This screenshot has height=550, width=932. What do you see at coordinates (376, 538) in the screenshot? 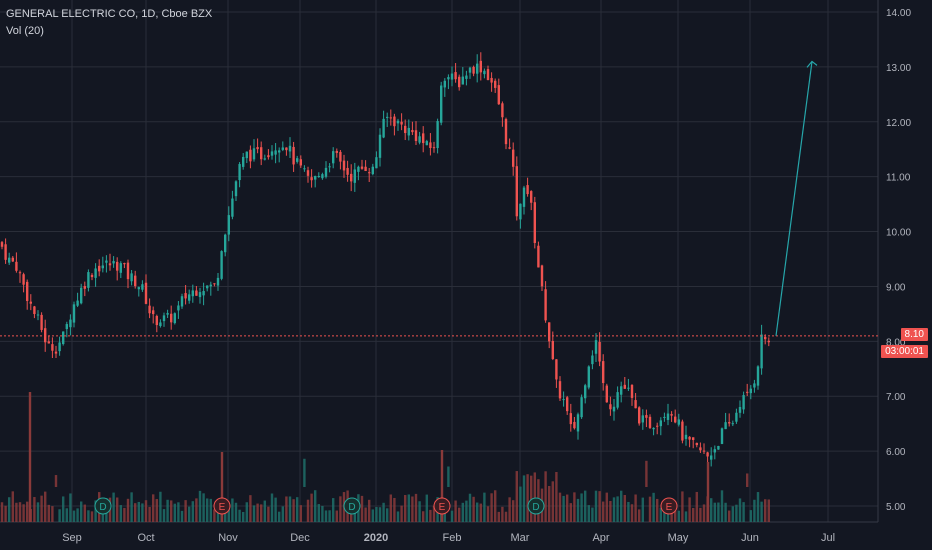
I see `x-tick-label: 2020` at bounding box center [376, 538].